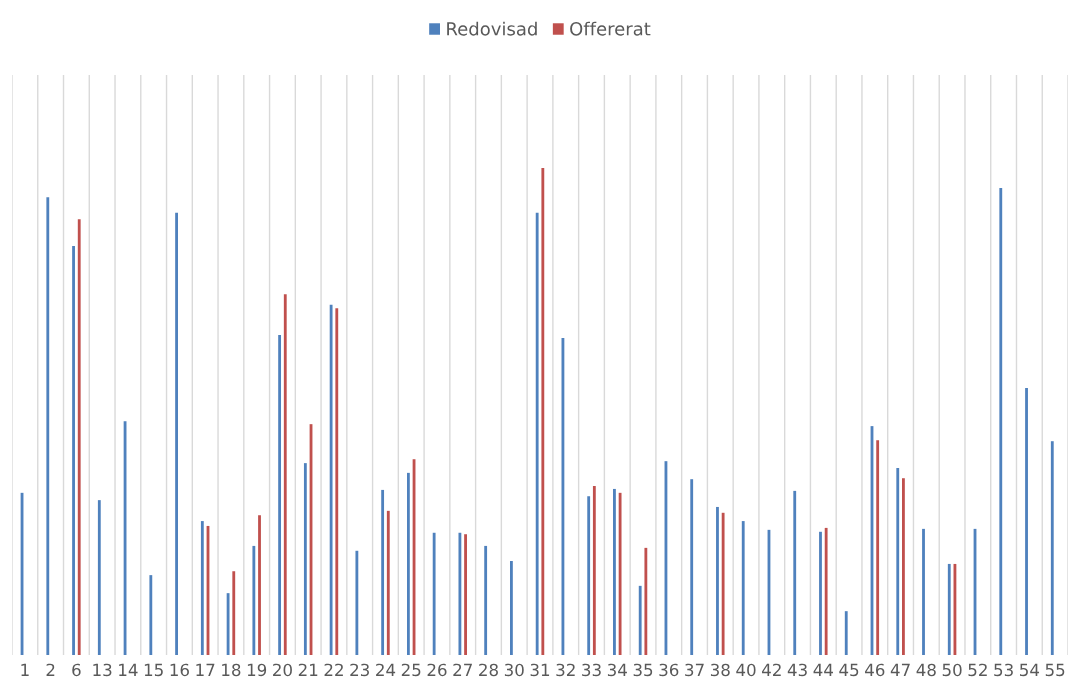 The width and height of the screenshot is (1070, 691). Describe the element at coordinates (771, 669) in the screenshot. I see `x-tick-label: 42` at that location.